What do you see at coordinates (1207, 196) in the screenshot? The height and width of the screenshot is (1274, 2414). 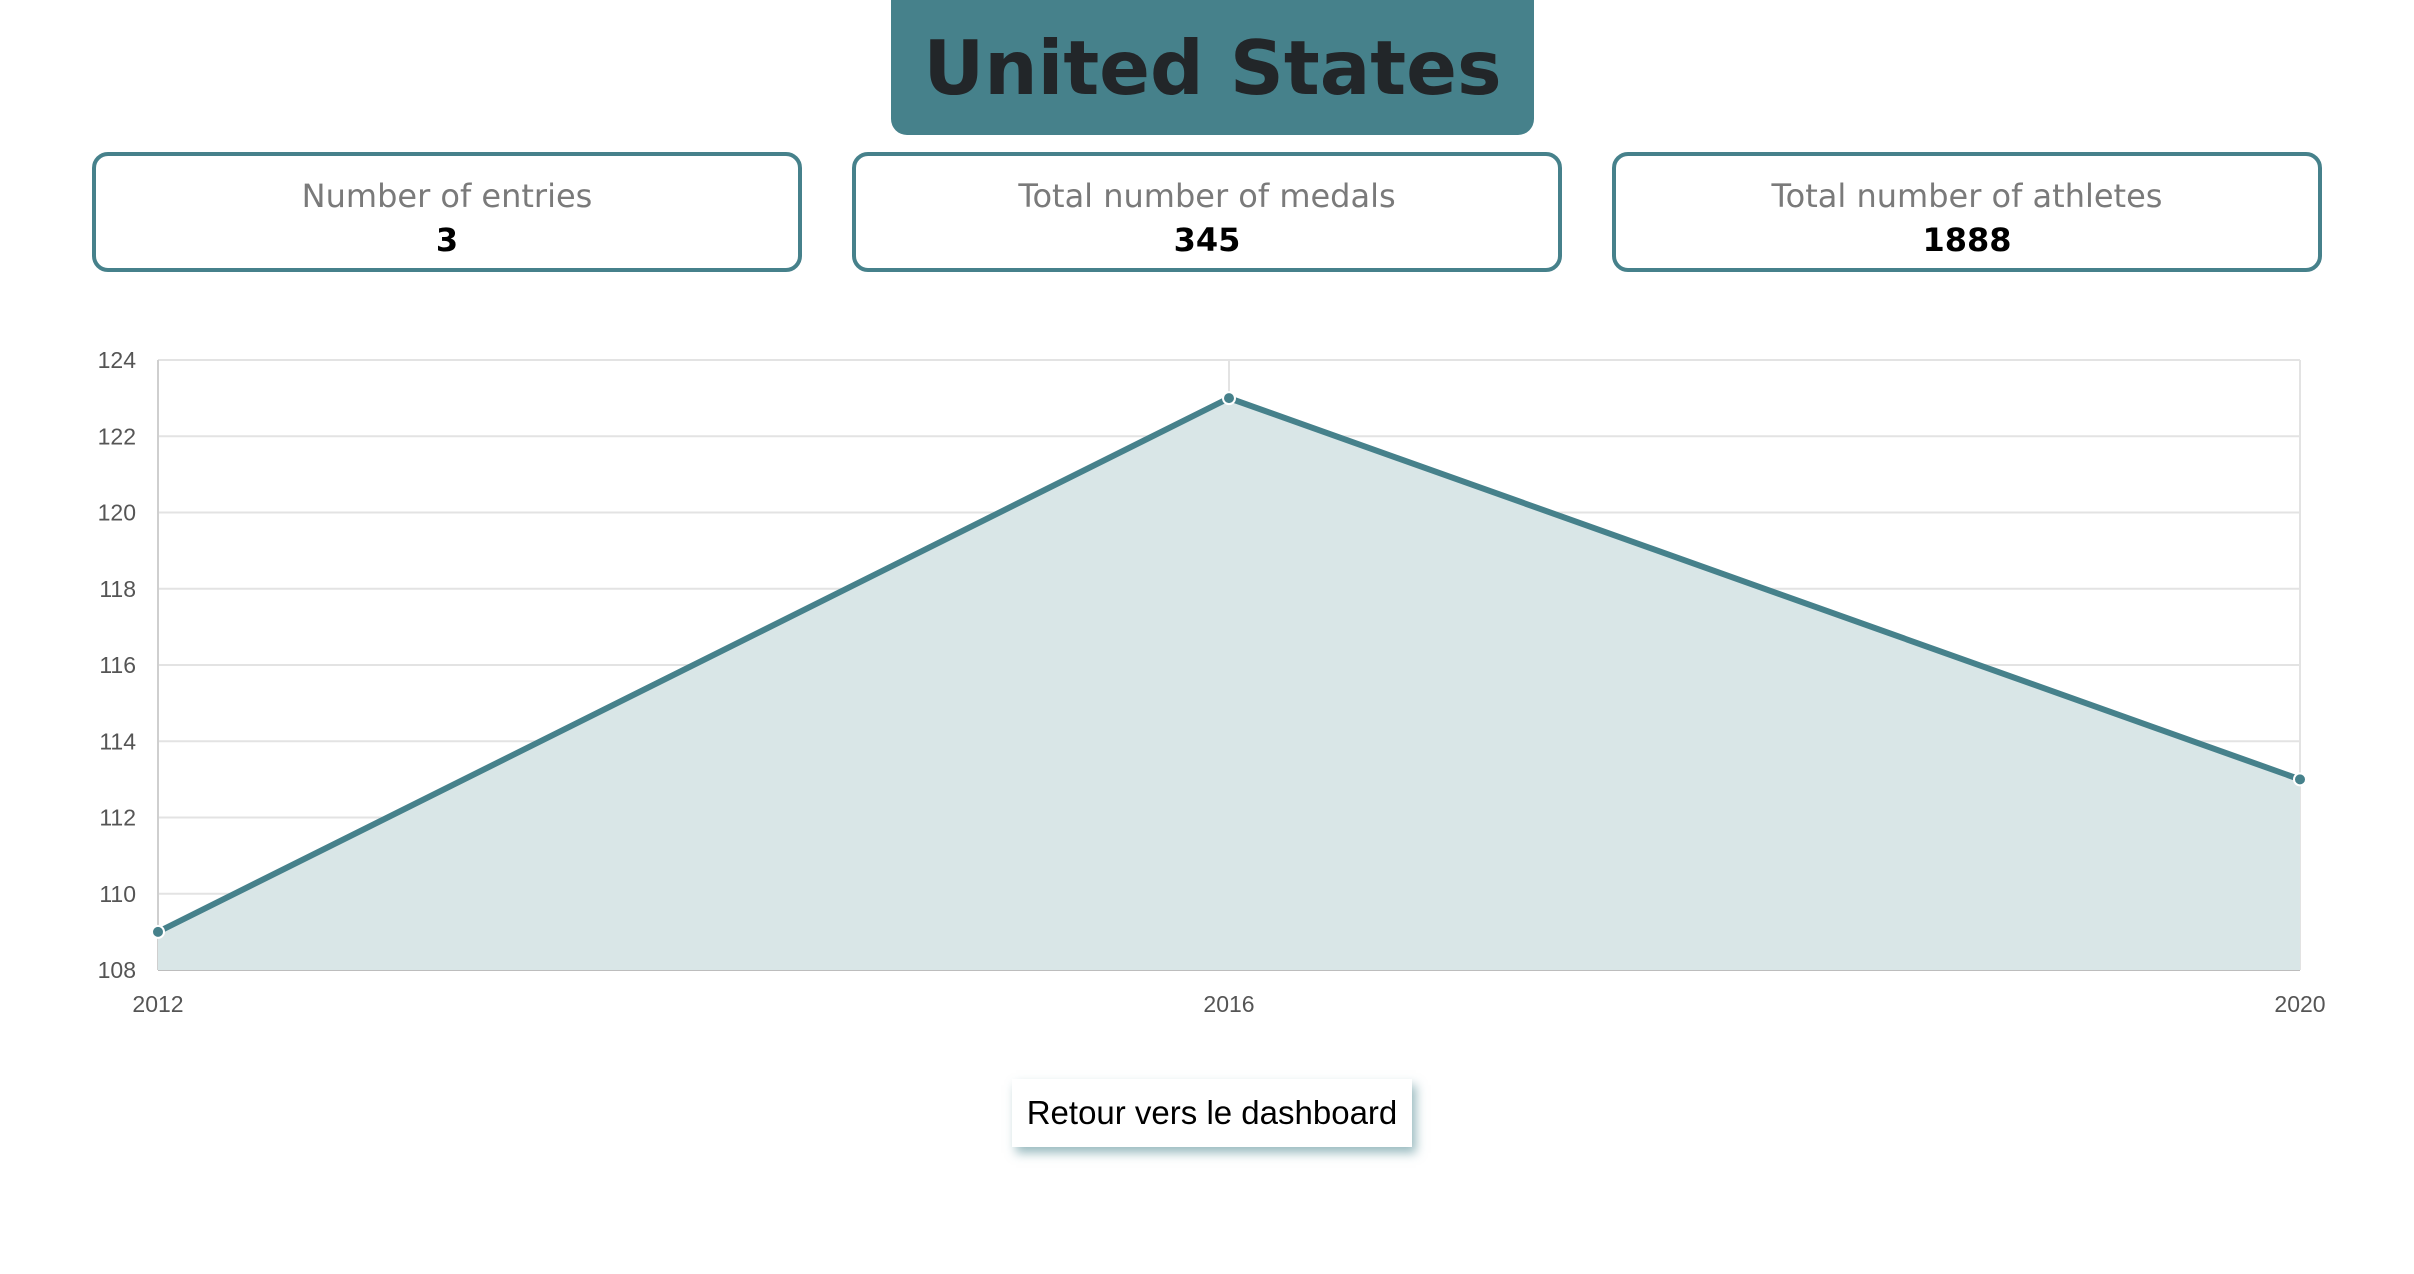 I see `medals-label: Total number of medals` at bounding box center [1207, 196].